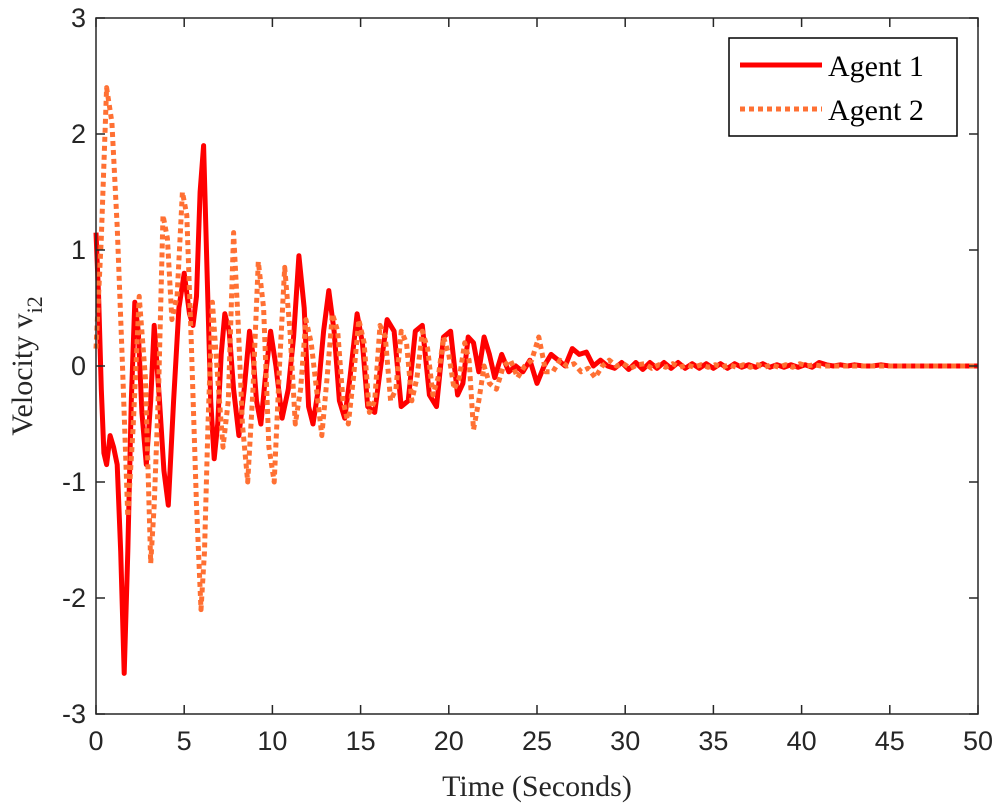  Describe the element at coordinates (78, 250) in the screenshot. I see `y-tick-label: 1` at that location.